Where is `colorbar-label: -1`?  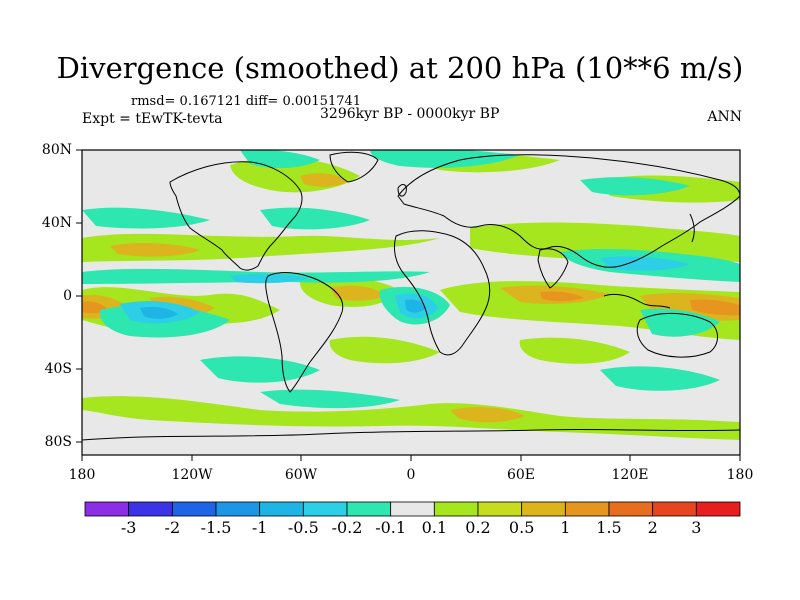
colorbar-label: -1 is located at coordinates (259, 527).